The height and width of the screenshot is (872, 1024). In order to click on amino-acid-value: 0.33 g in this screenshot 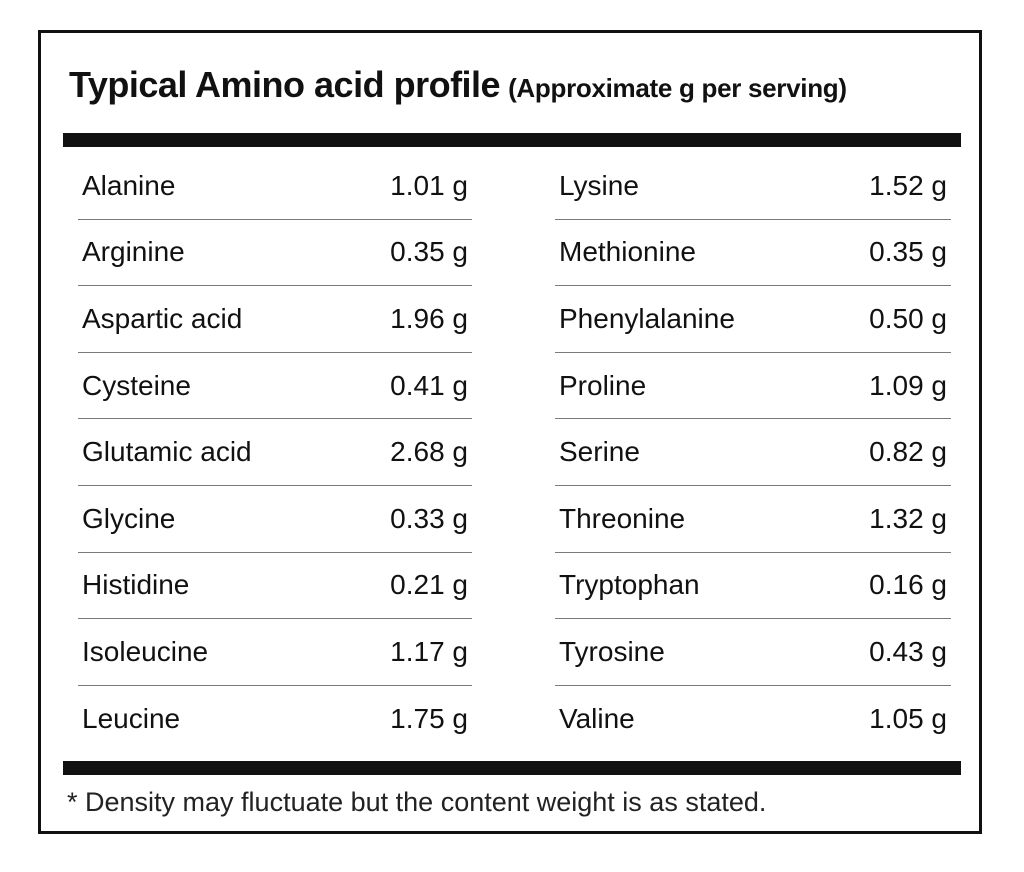, I will do `click(429, 518)`.